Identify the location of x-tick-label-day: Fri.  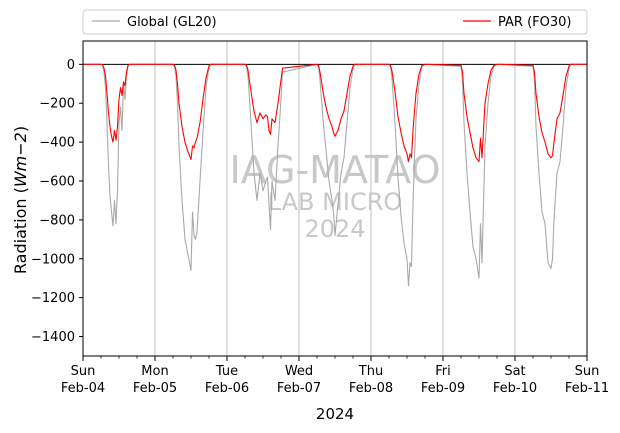
(443, 371).